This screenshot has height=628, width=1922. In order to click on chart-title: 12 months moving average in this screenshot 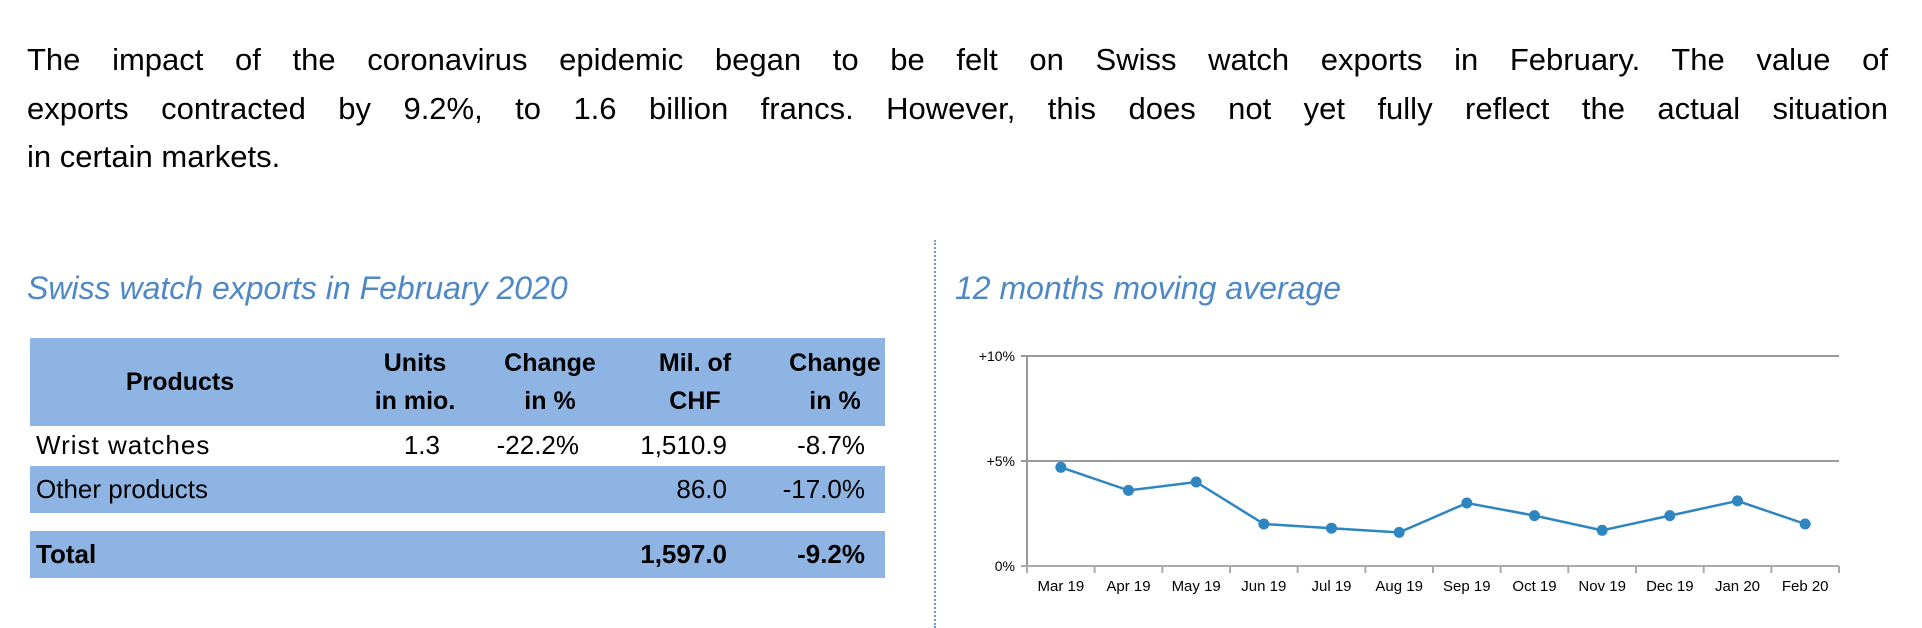, I will do `click(1148, 288)`.